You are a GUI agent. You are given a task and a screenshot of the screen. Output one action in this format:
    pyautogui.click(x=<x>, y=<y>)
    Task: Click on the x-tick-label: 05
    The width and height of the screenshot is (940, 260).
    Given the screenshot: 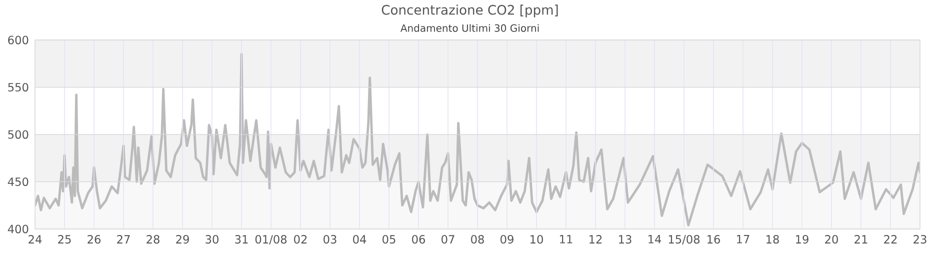 What is the action you would take?
    pyautogui.click(x=389, y=239)
    